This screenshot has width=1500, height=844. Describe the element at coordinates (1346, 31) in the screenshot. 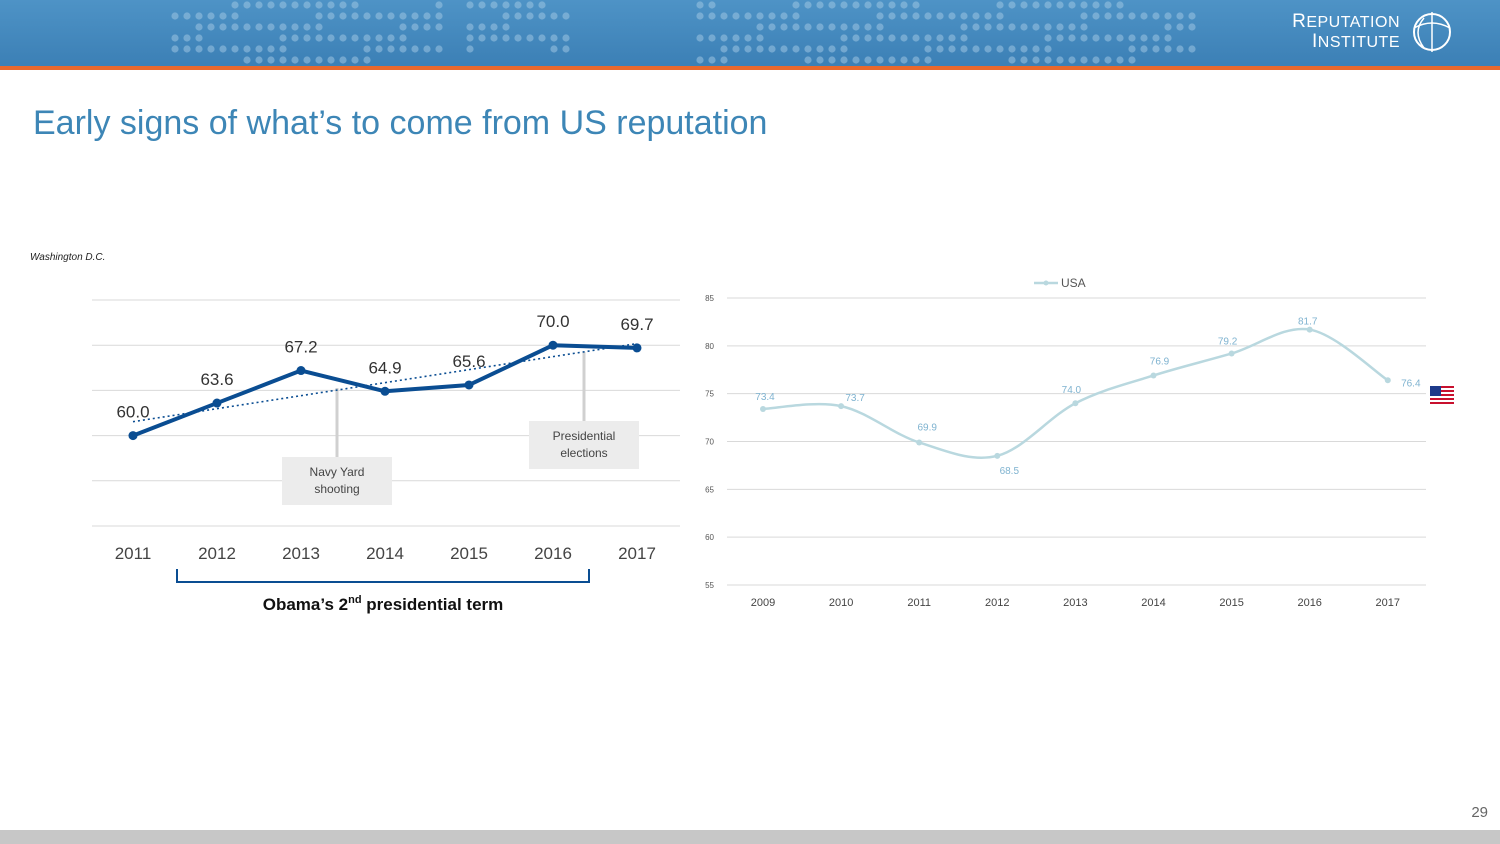

I see `reputation-institute-logo: REPUTATION INSTITUTE` at that location.